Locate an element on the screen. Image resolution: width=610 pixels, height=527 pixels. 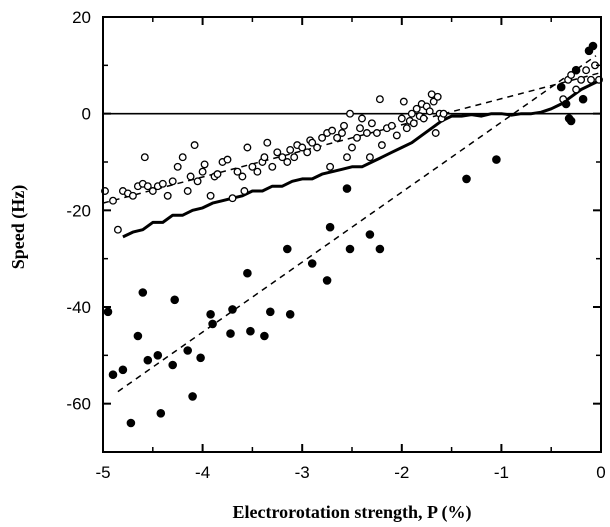
x-tick-label: -3 is located at coordinates (302, 472).